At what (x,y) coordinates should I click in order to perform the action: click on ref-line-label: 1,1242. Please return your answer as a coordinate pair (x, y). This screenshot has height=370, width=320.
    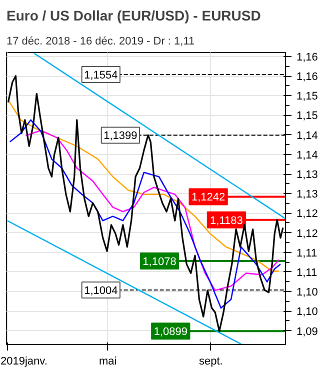
    Looking at the image, I should click on (208, 198).